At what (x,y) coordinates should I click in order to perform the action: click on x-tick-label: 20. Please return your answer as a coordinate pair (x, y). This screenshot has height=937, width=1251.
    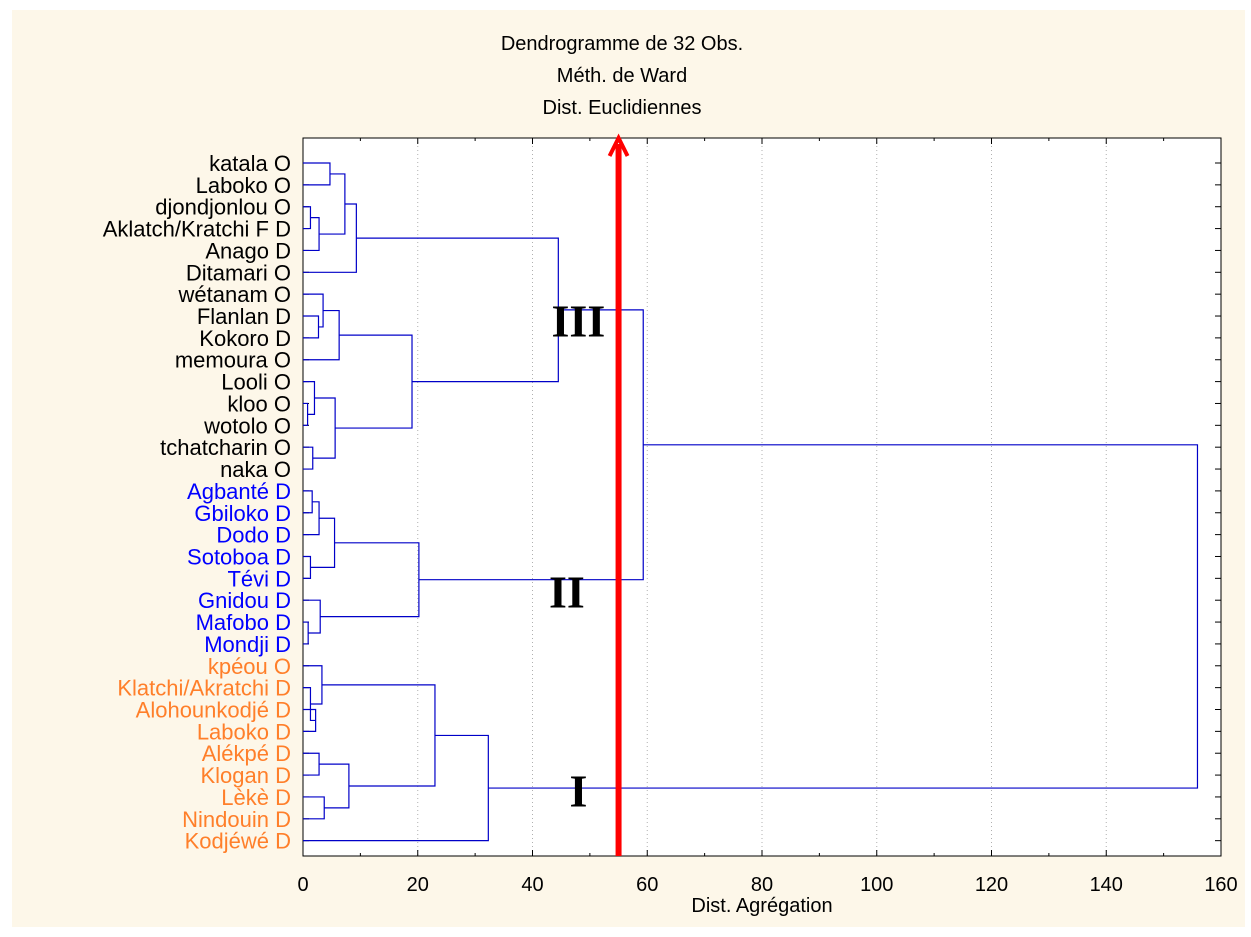
    Looking at the image, I should click on (418, 885).